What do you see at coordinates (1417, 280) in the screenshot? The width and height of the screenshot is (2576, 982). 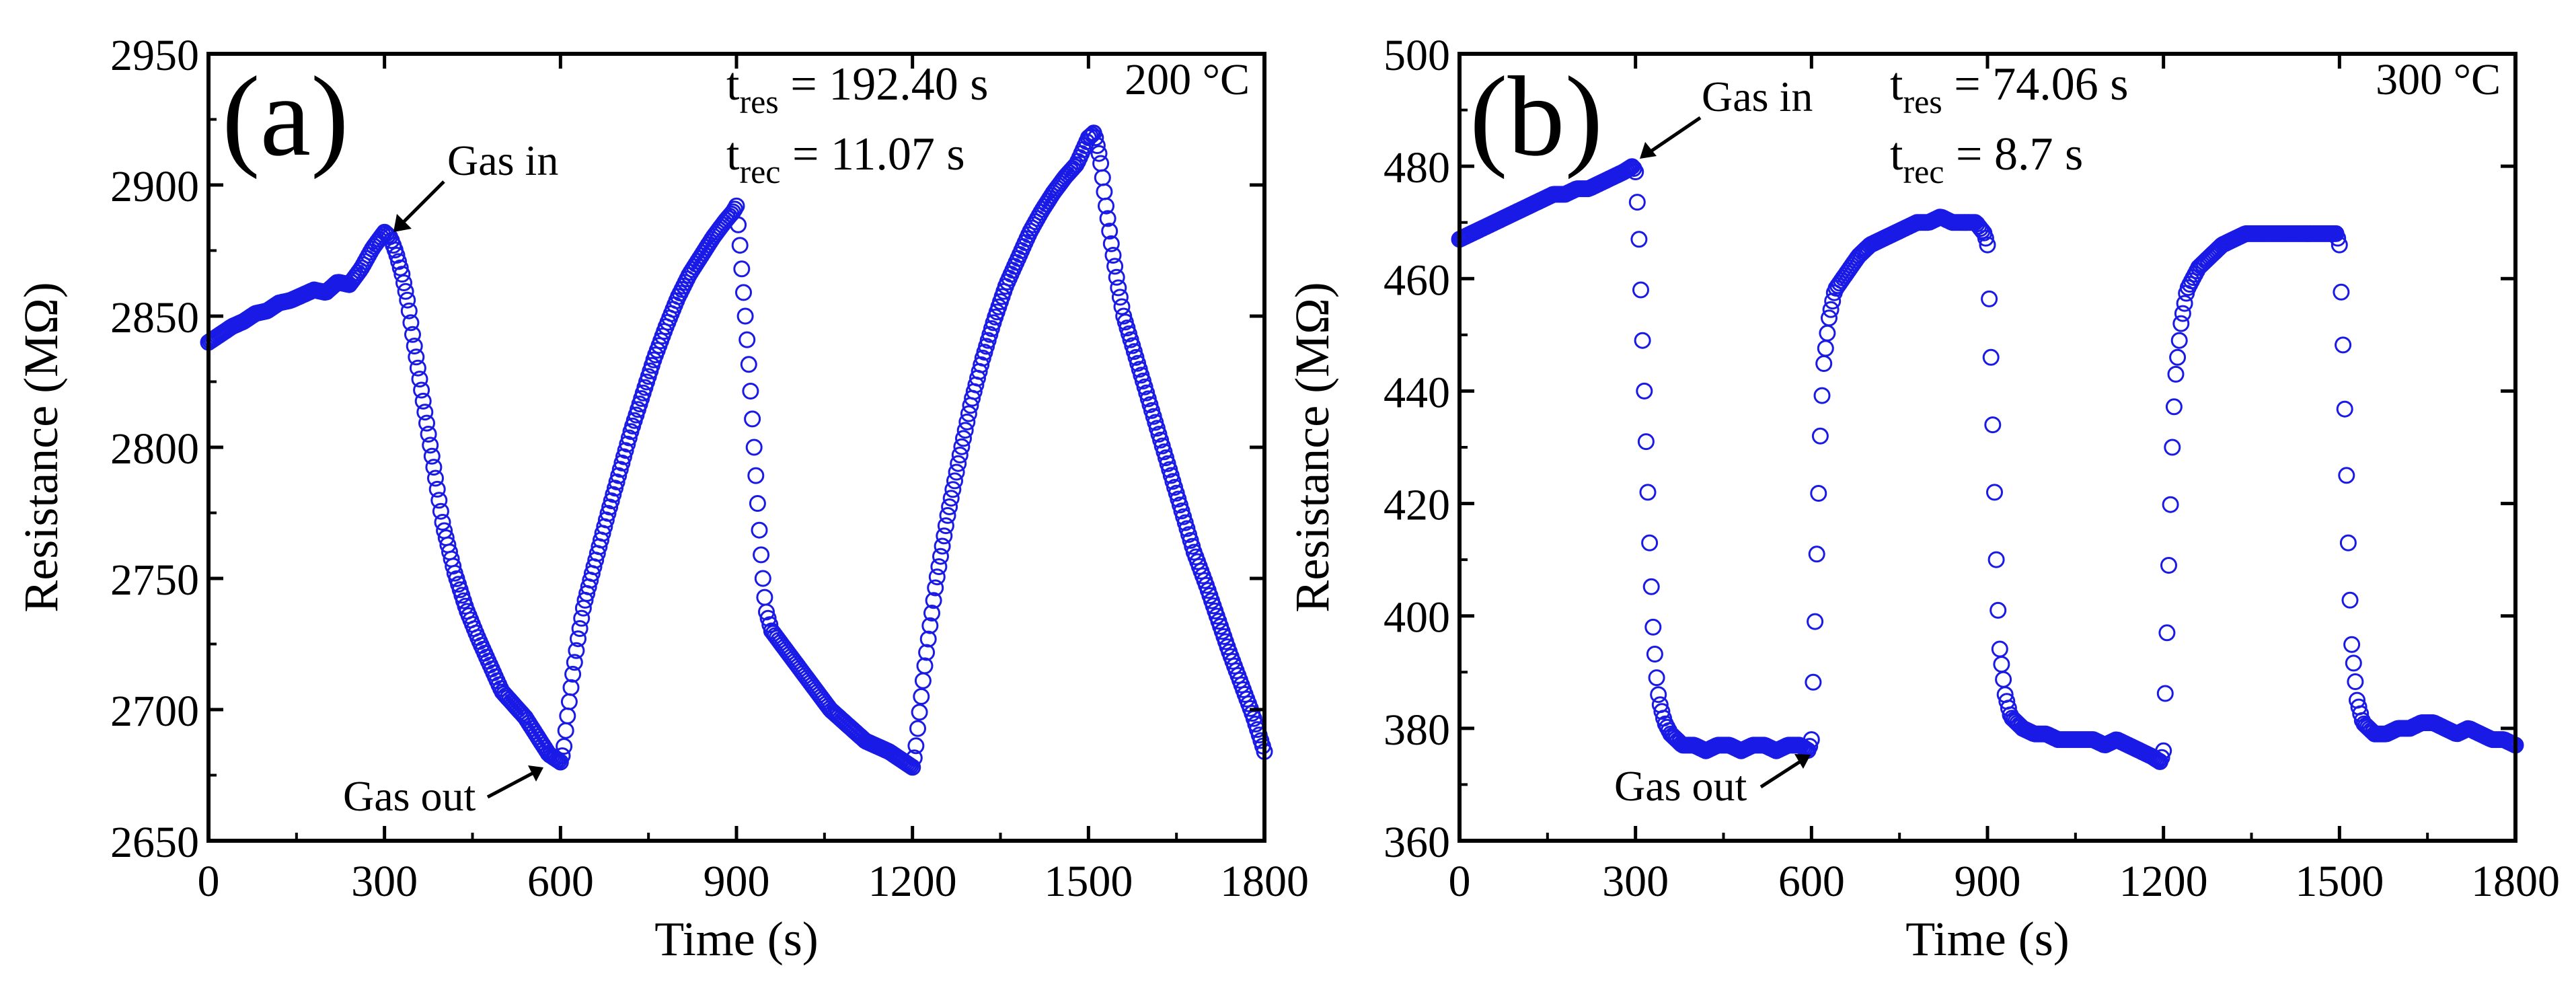 I see `panel-b-y-tick-label: 460` at bounding box center [1417, 280].